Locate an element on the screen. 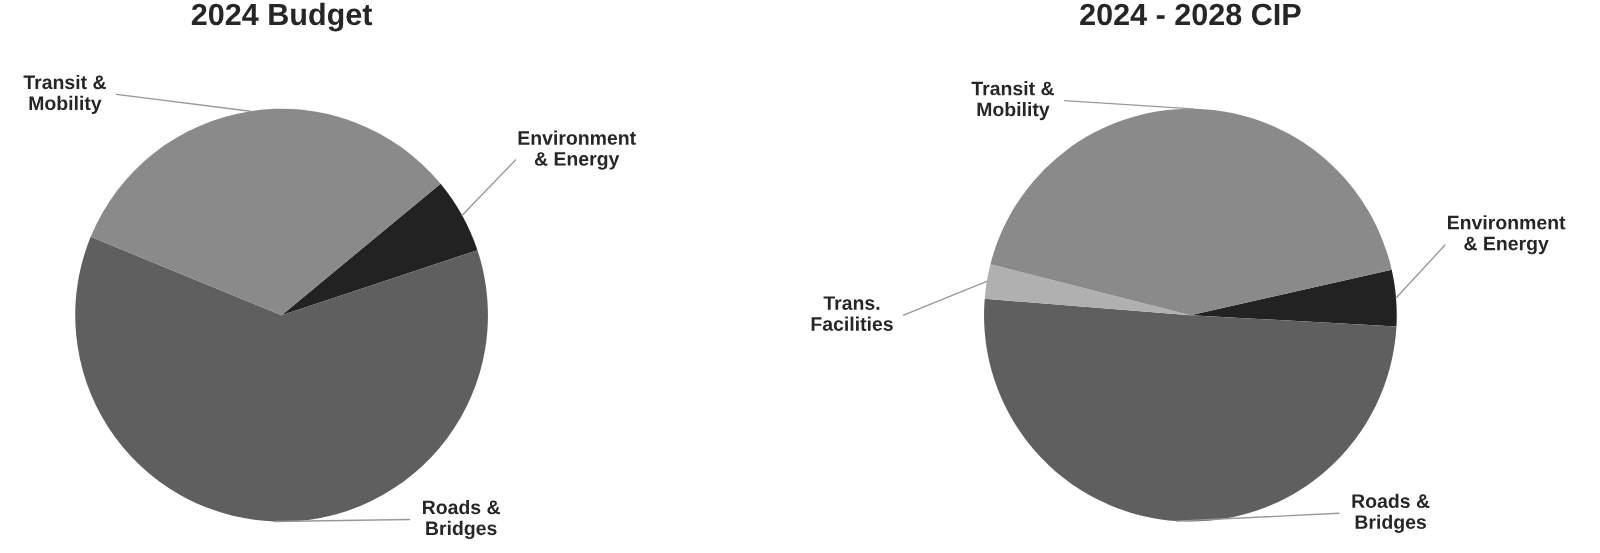 The height and width of the screenshot is (553, 1600). slice-label: Trans. Facilities is located at coordinates (852, 313).